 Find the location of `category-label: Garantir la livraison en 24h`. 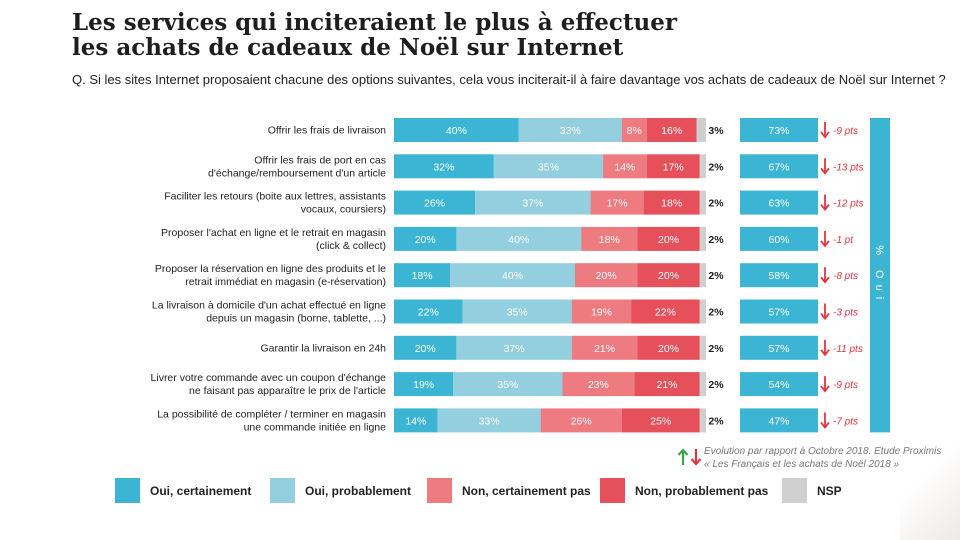

category-label: Garantir la livraison en 24h is located at coordinates (324, 348).